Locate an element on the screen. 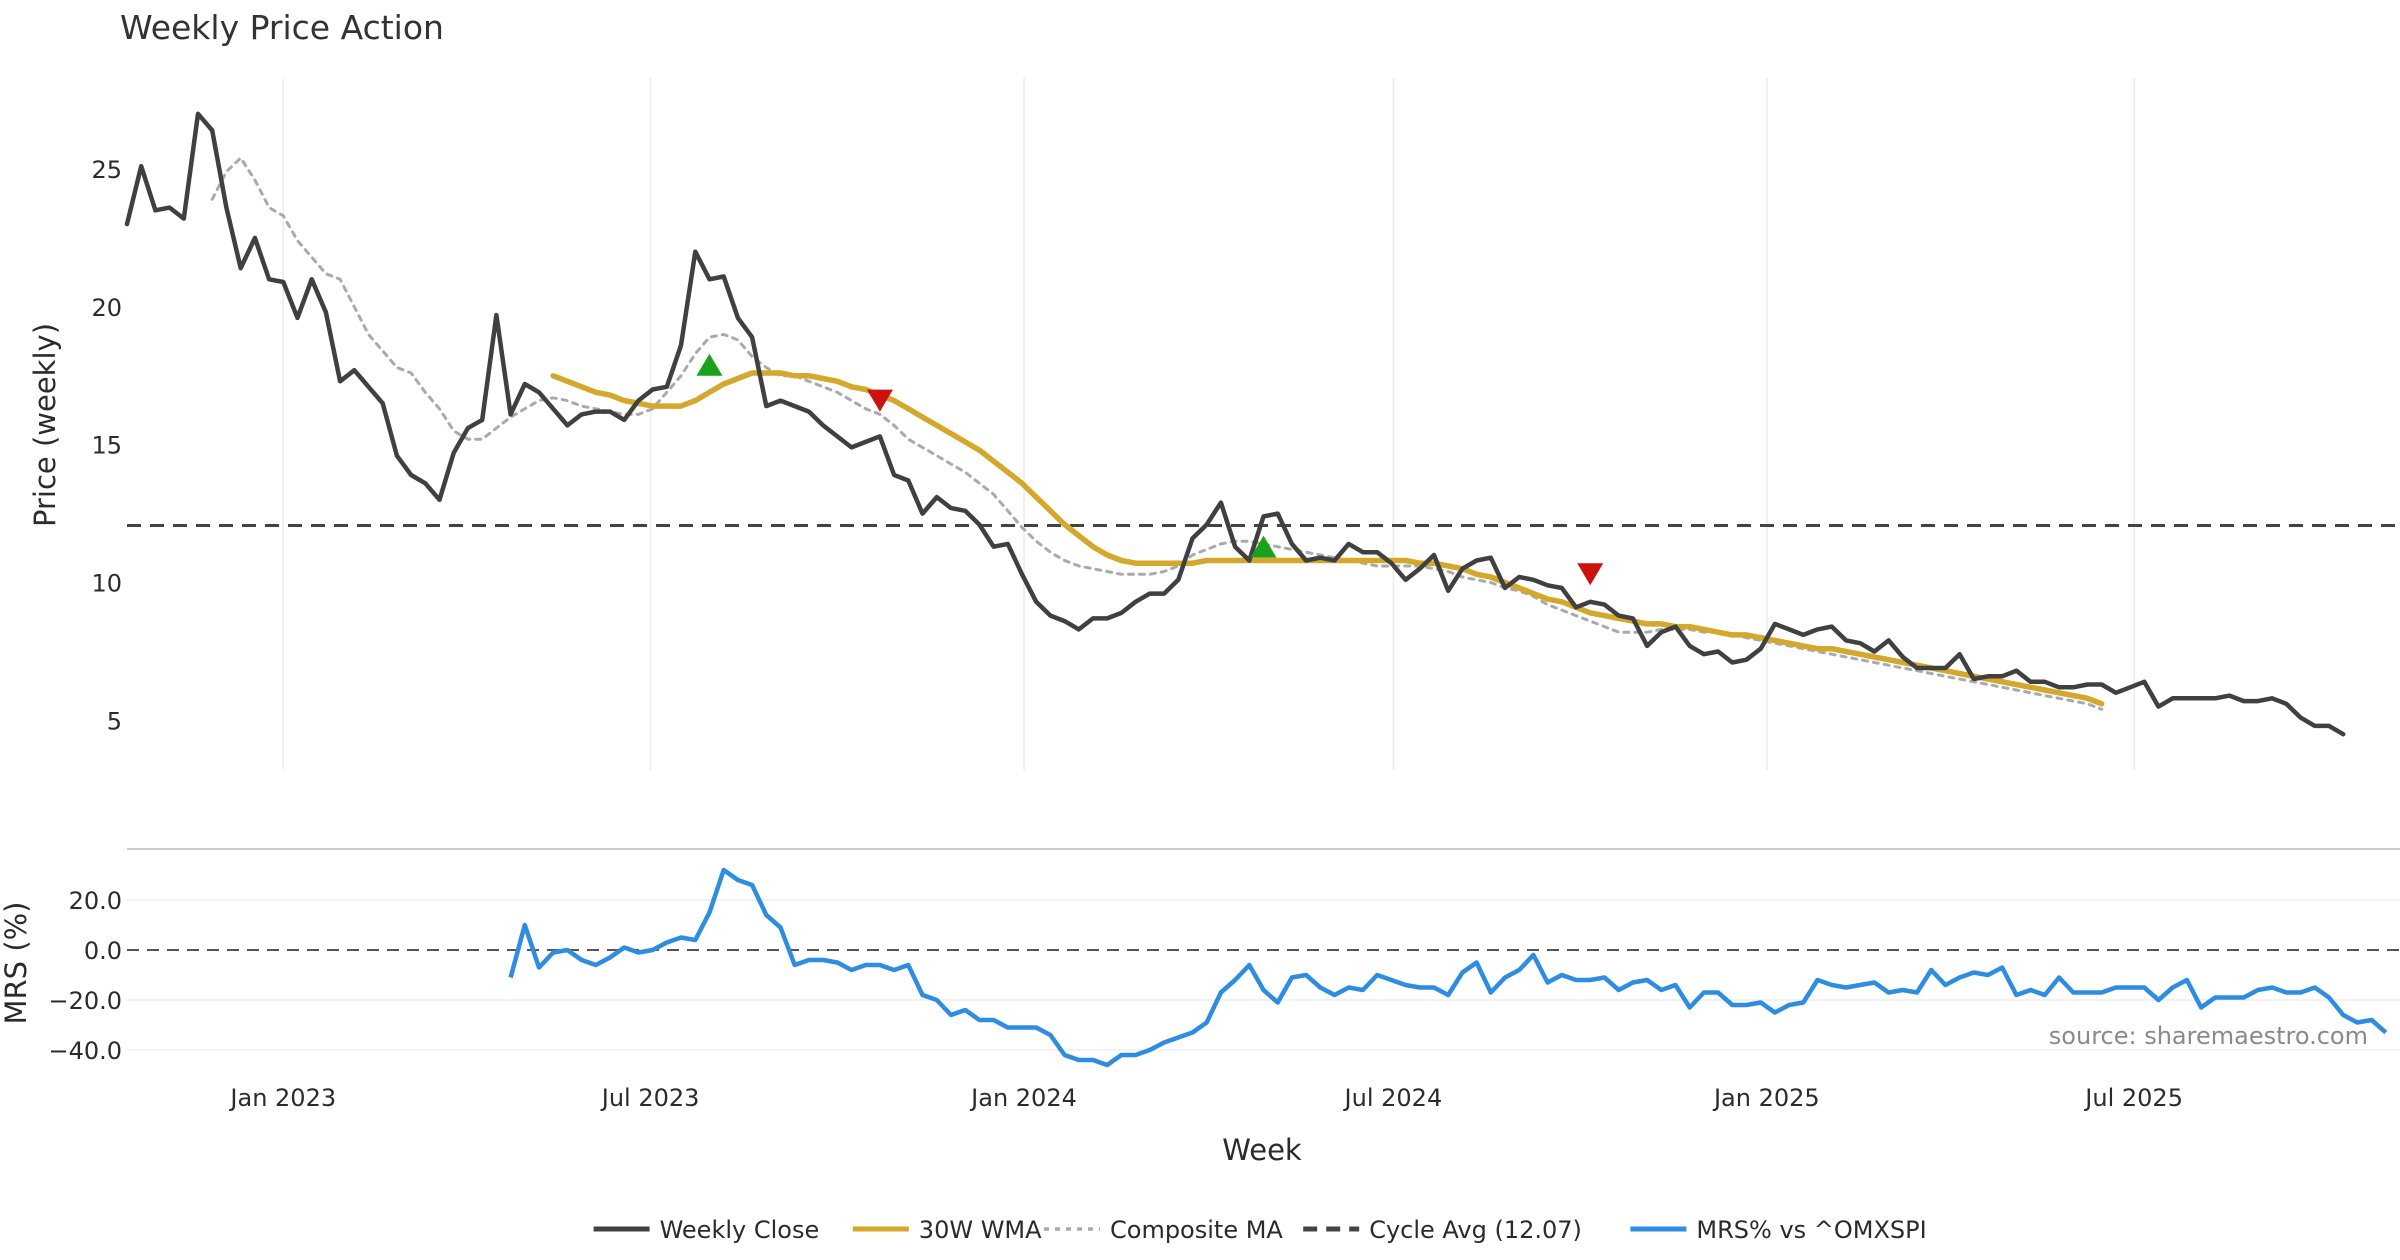 The width and height of the screenshot is (2400, 1260). price-y-tick-label: 10 is located at coordinates (106, 584).